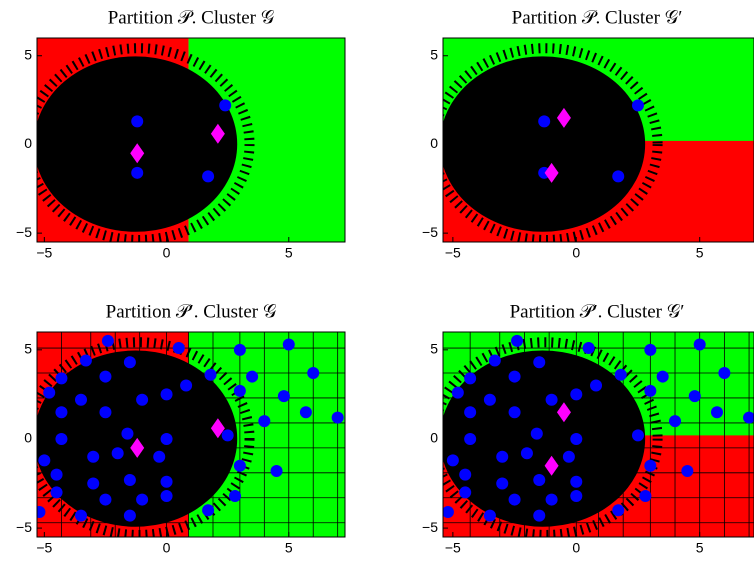  Describe the element at coordinates (191, 17) in the screenshot. I see `chart-title: Partition 𝒫. Cluster 𝒢` at that location.